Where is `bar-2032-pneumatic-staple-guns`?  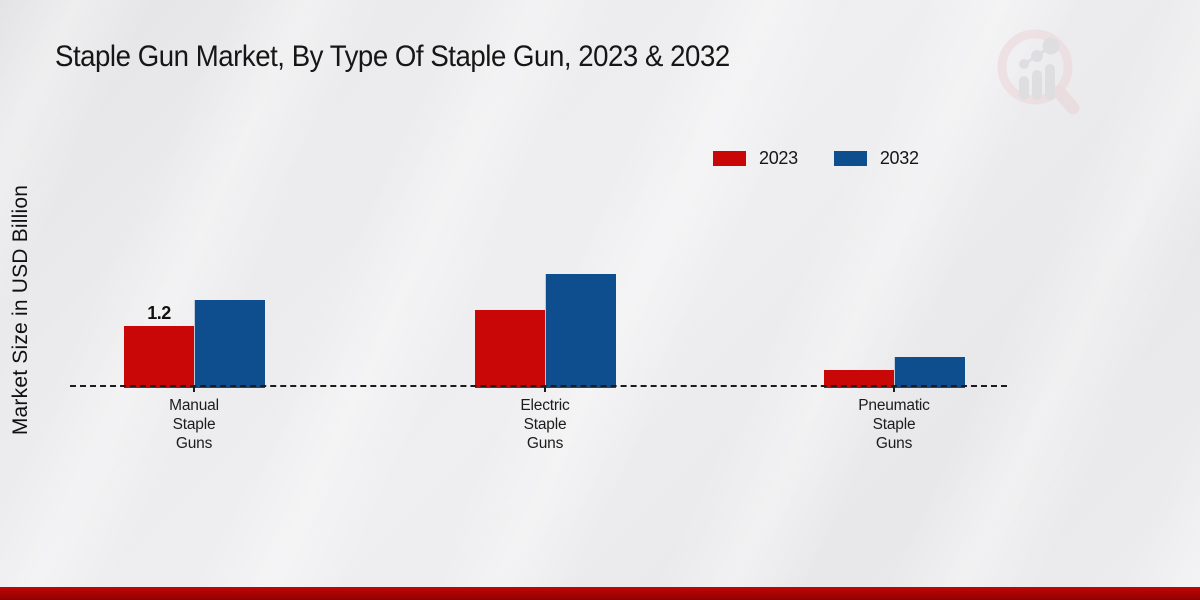
bar-2032-pneumatic-staple-guns is located at coordinates (929, 372).